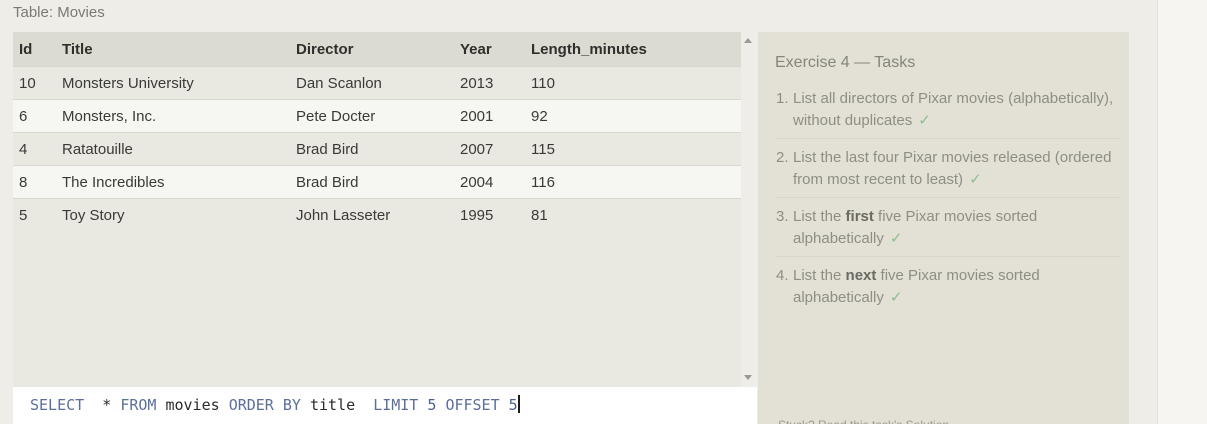  What do you see at coordinates (748, 40) in the screenshot?
I see `scroll-up-arrow-icon` at bounding box center [748, 40].